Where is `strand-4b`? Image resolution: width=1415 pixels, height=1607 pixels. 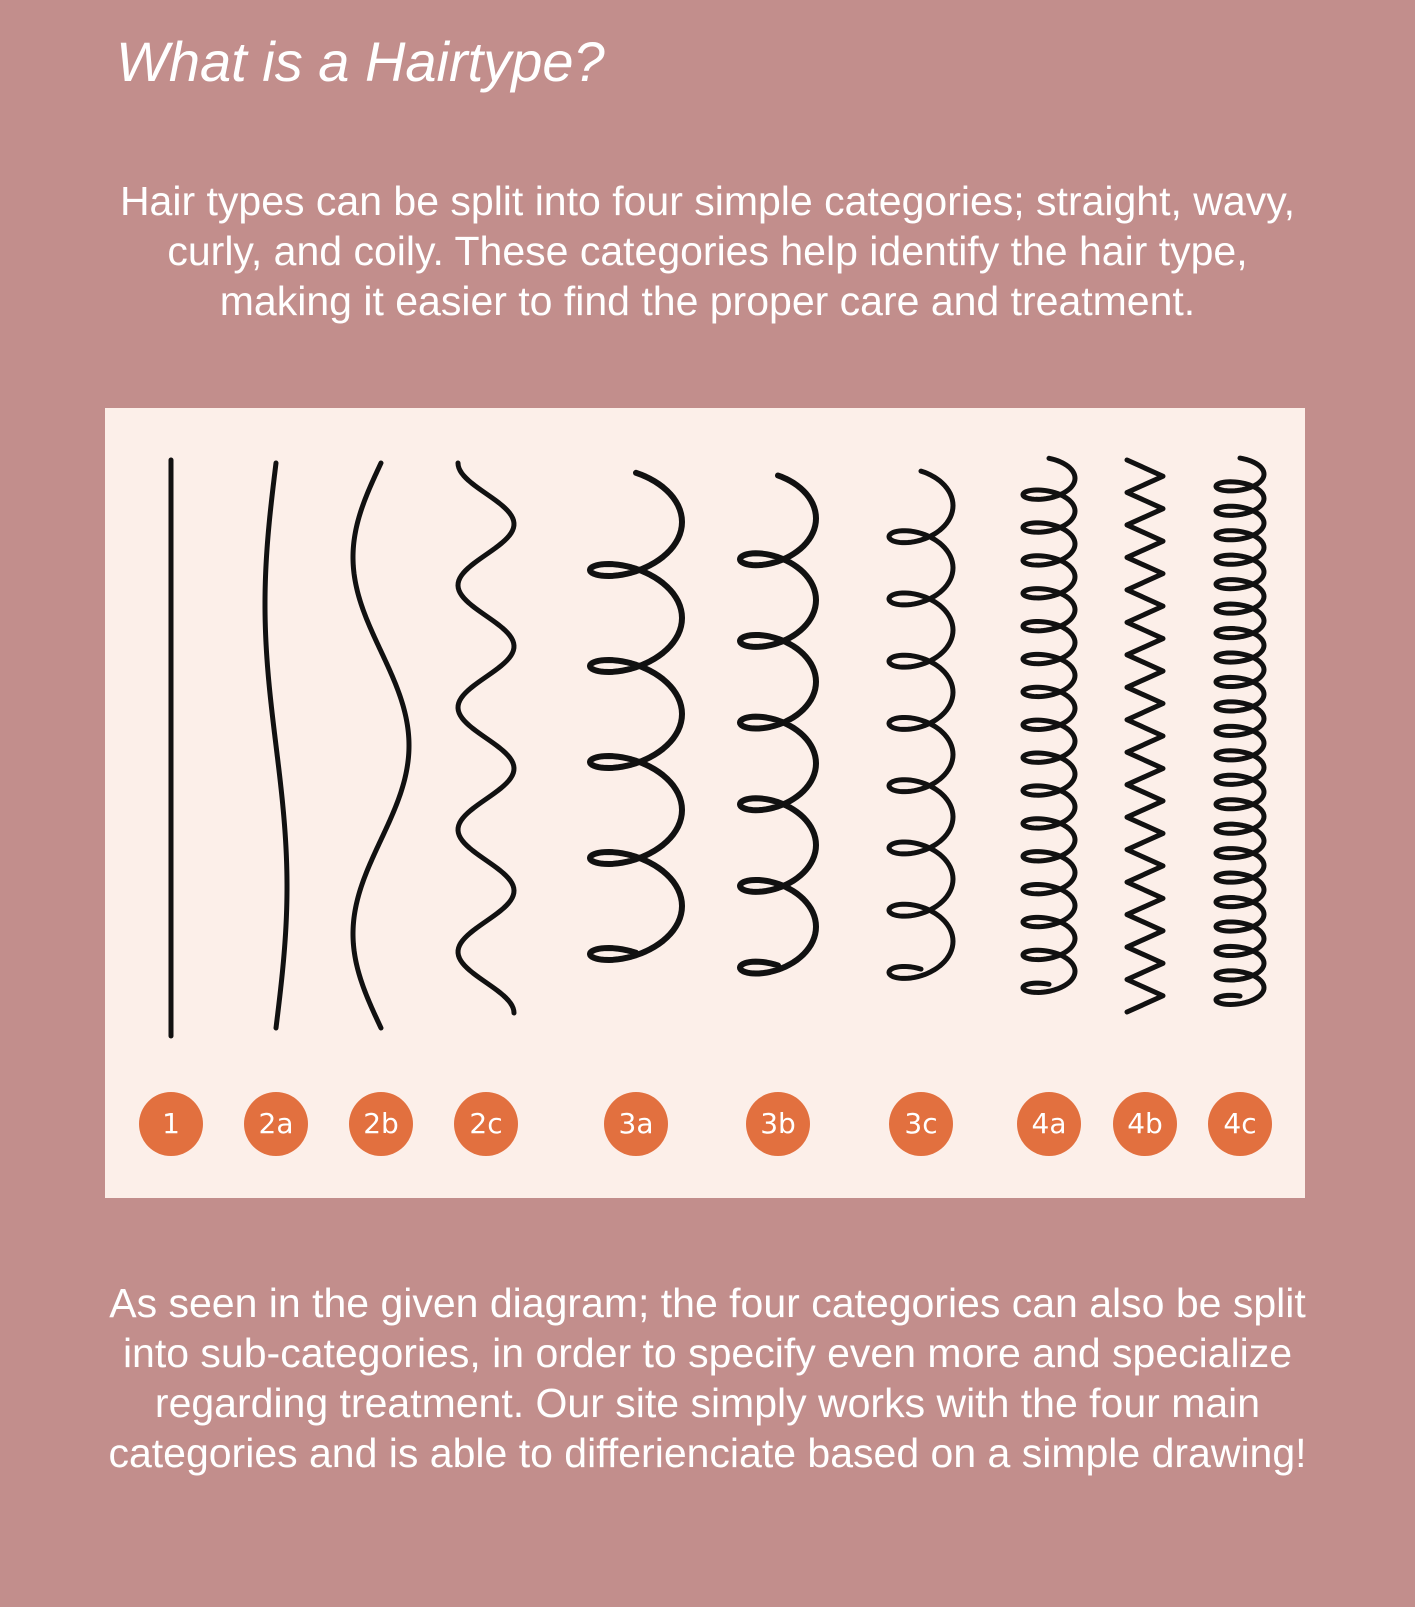
strand-4b is located at coordinates (1145, 736).